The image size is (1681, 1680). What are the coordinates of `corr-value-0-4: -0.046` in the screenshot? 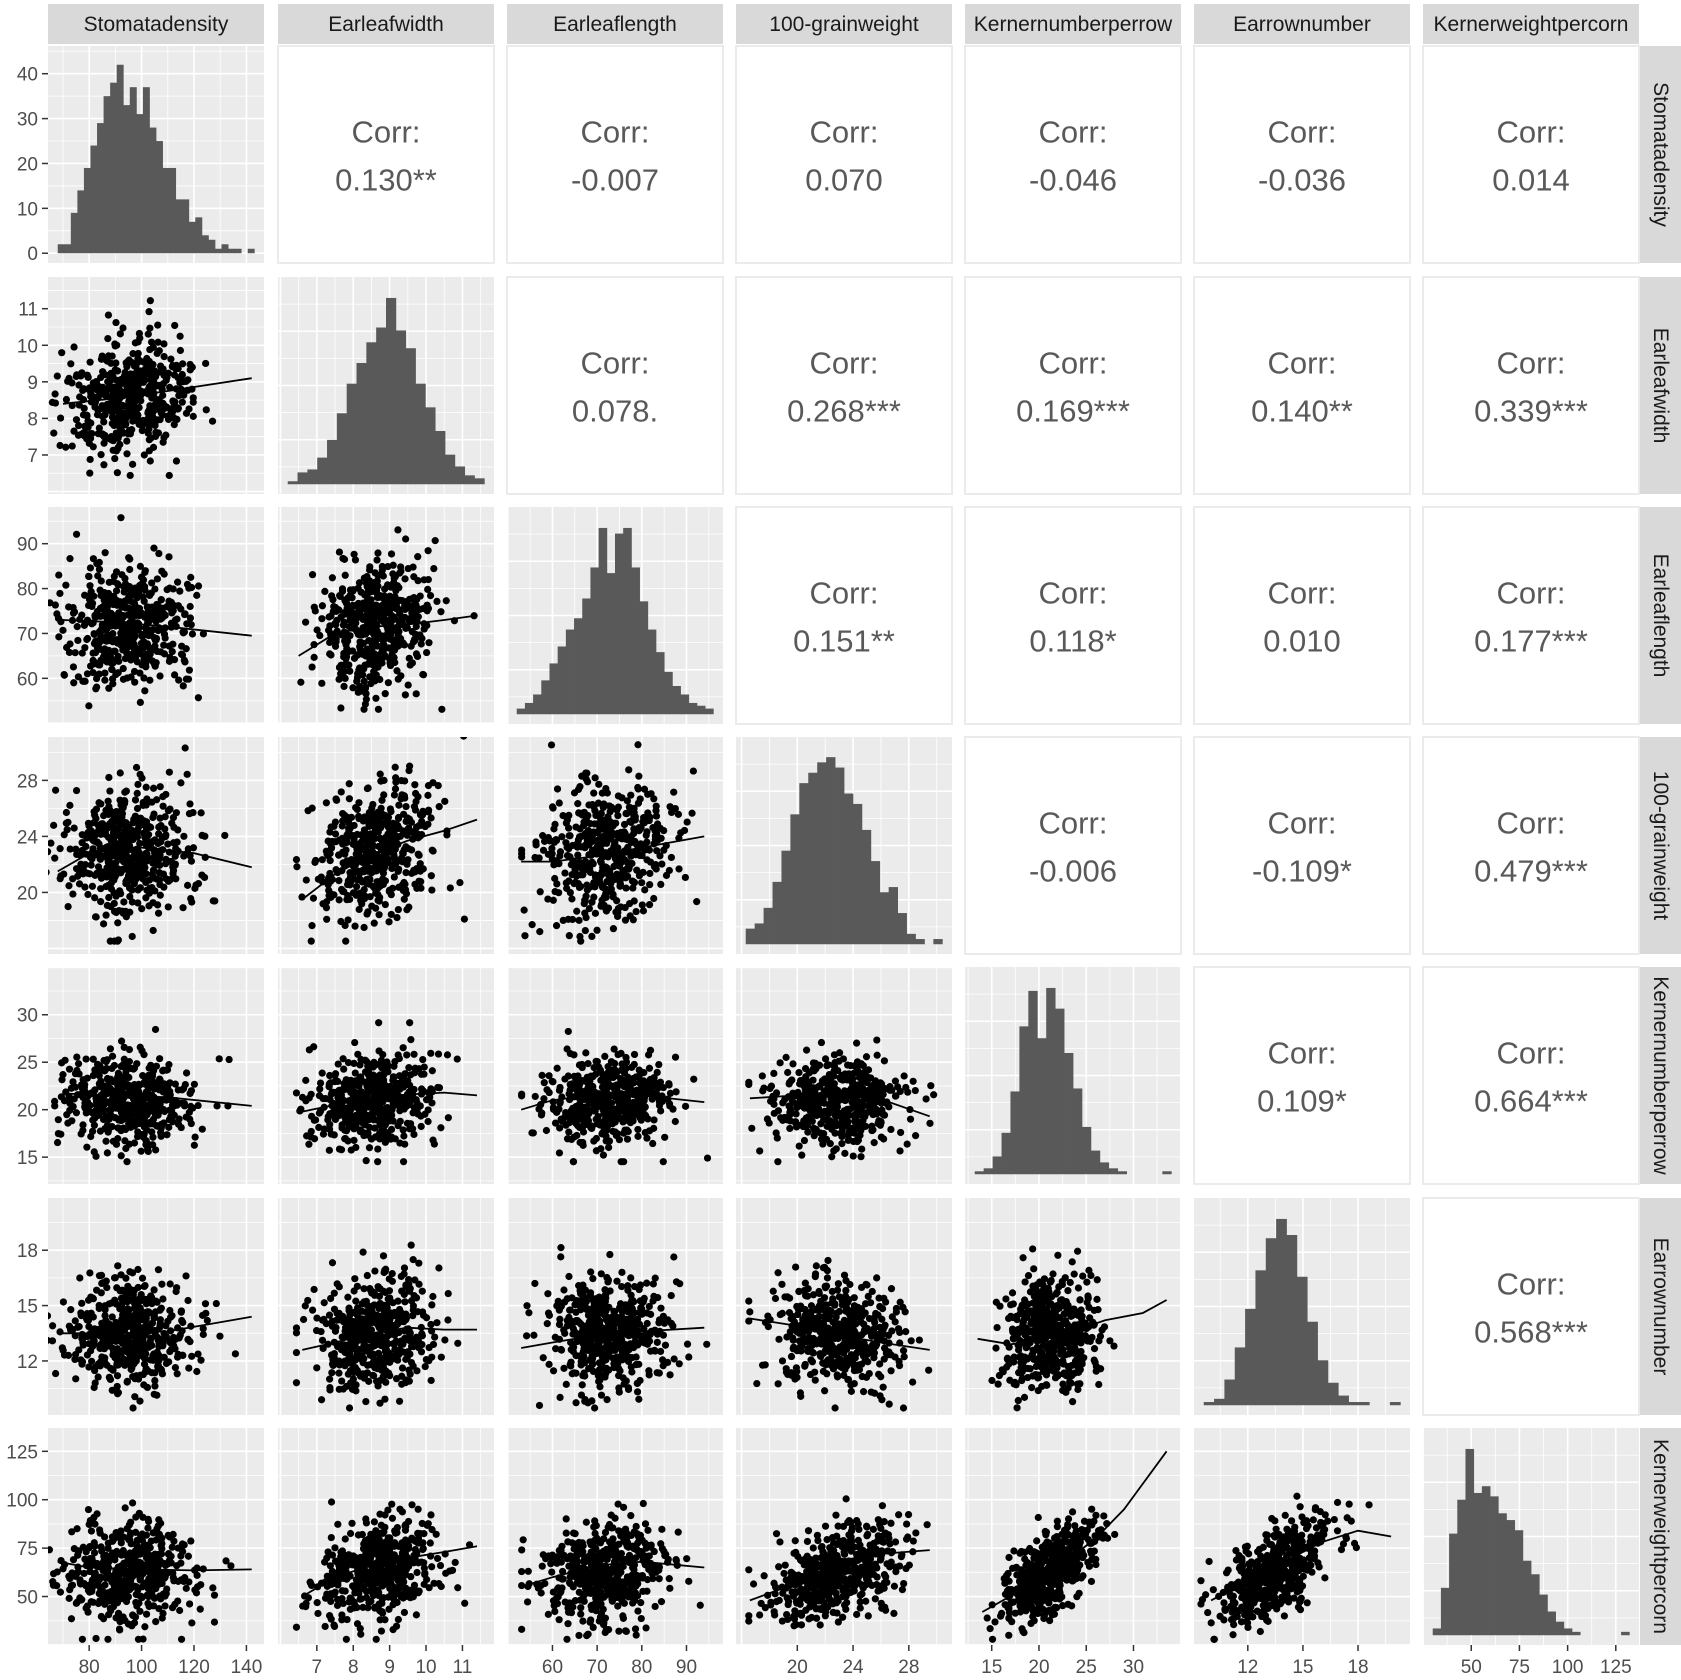 It's located at (1073, 180).